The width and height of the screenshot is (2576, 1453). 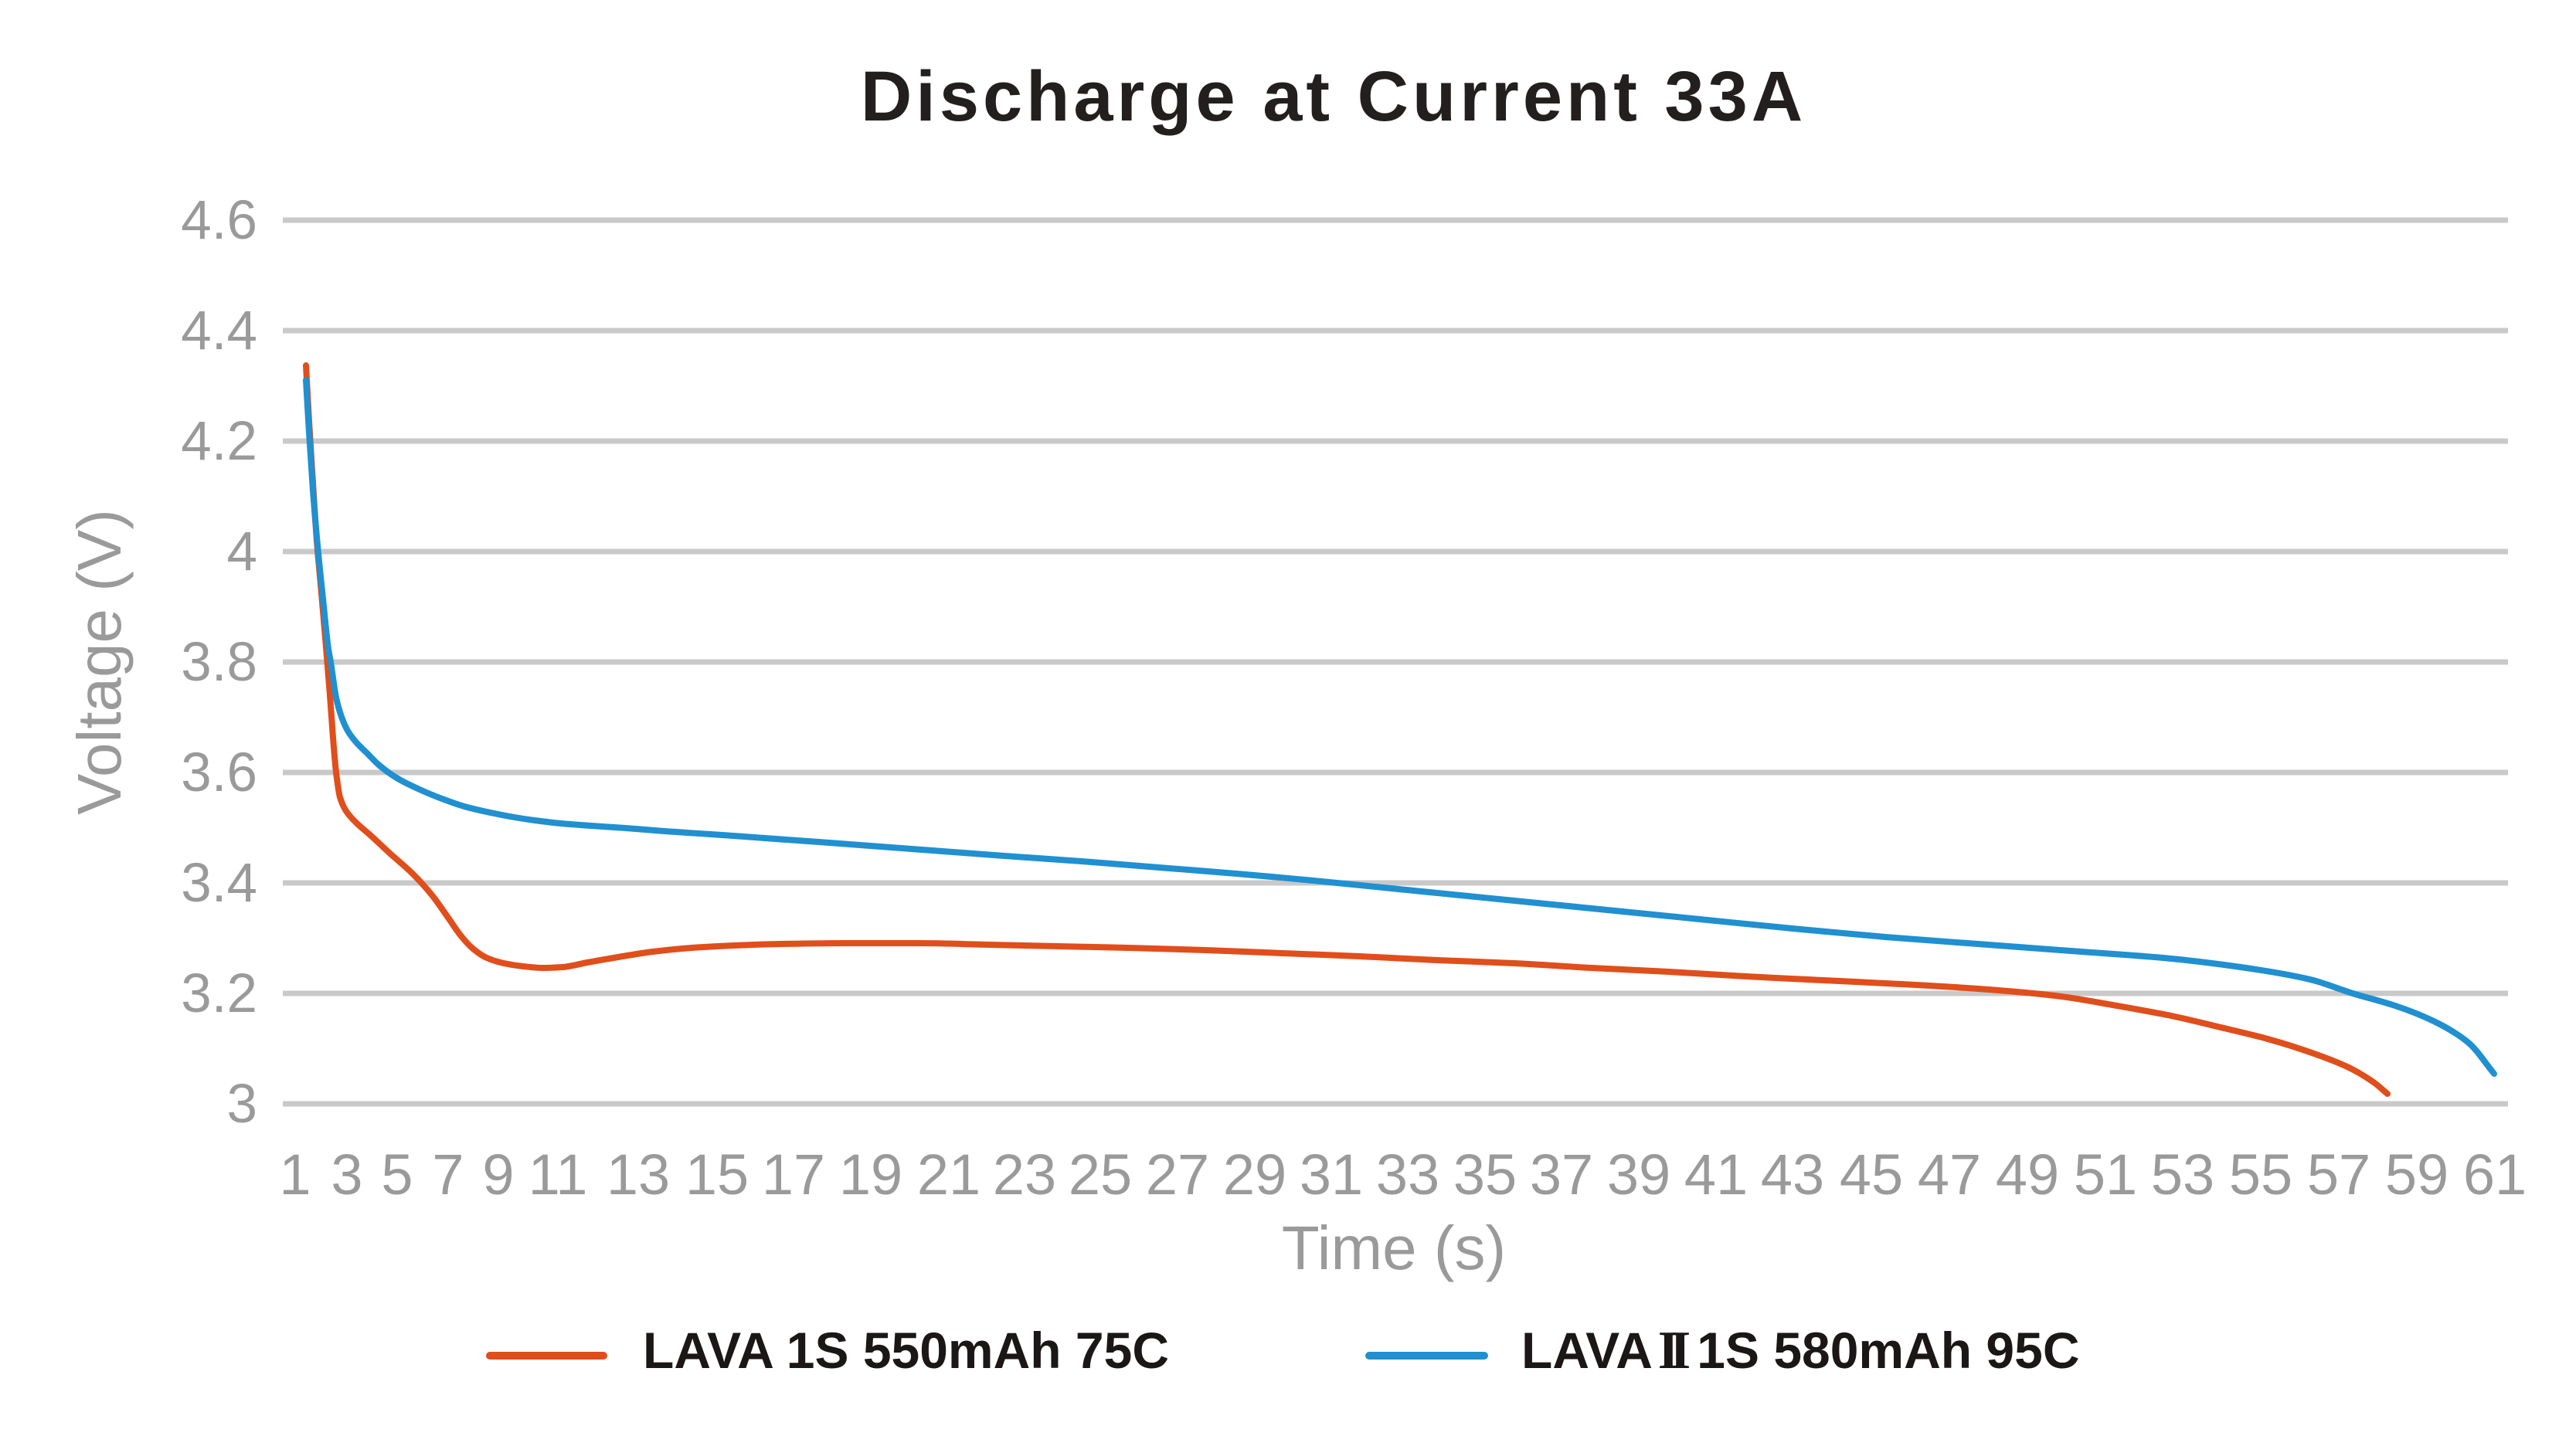 What do you see at coordinates (2027, 1174) in the screenshot?
I see `svg-text: 49` at bounding box center [2027, 1174].